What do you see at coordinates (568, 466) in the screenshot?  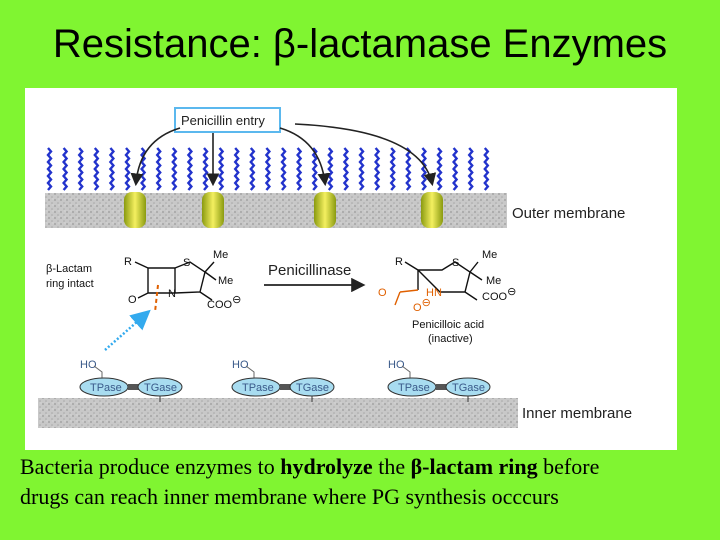 I see `caption-text: before` at bounding box center [568, 466].